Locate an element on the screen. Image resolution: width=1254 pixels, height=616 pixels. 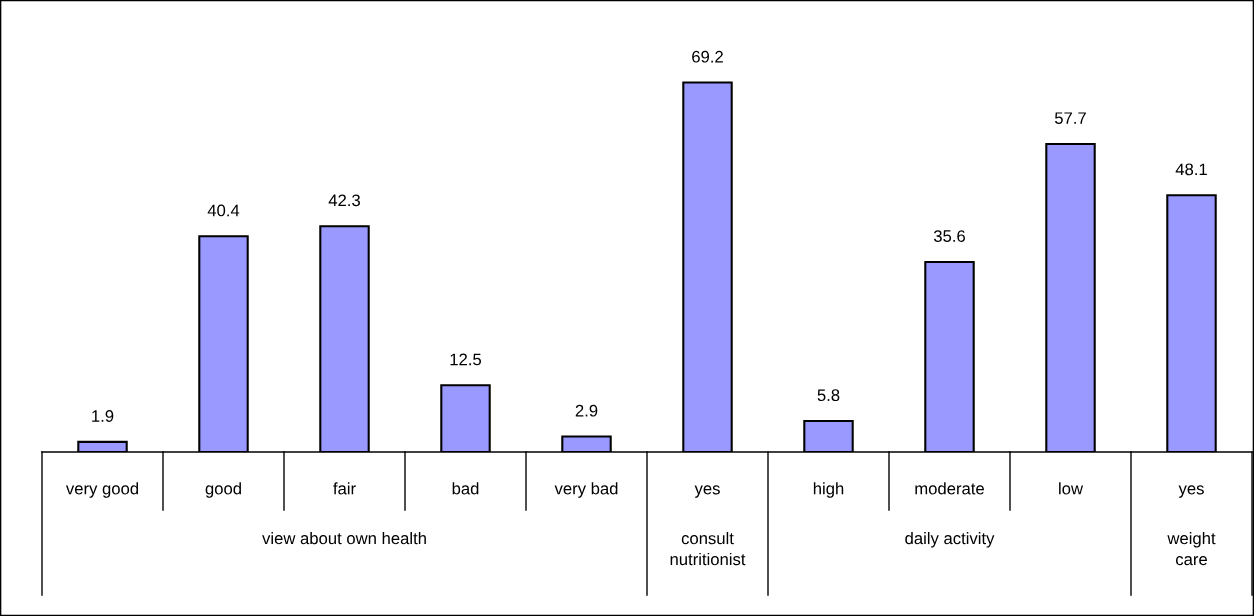
x-tick-label: very good is located at coordinates (102, 490).